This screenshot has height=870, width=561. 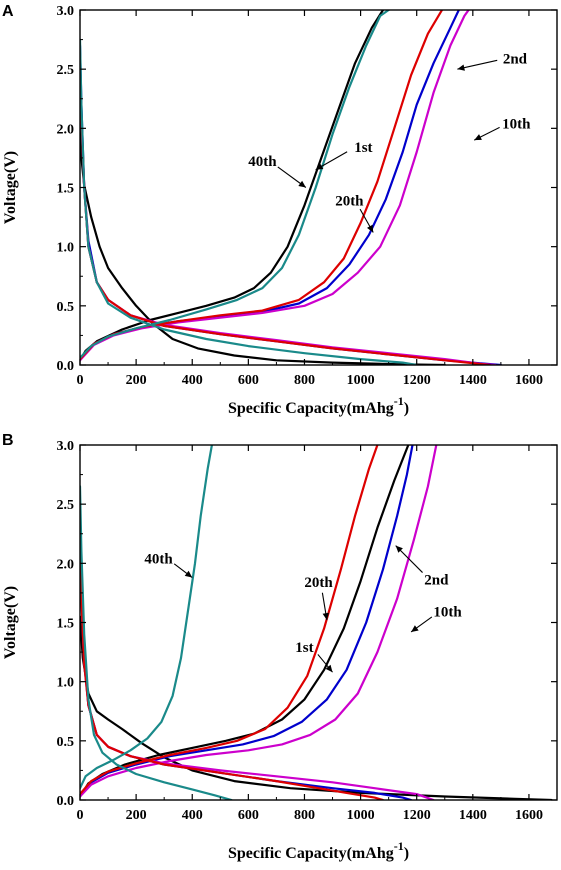 What do you see at coordinates (146, 617) in the screenshot?
I see `series-line-40th-charge` at bounding box center [146, 617].